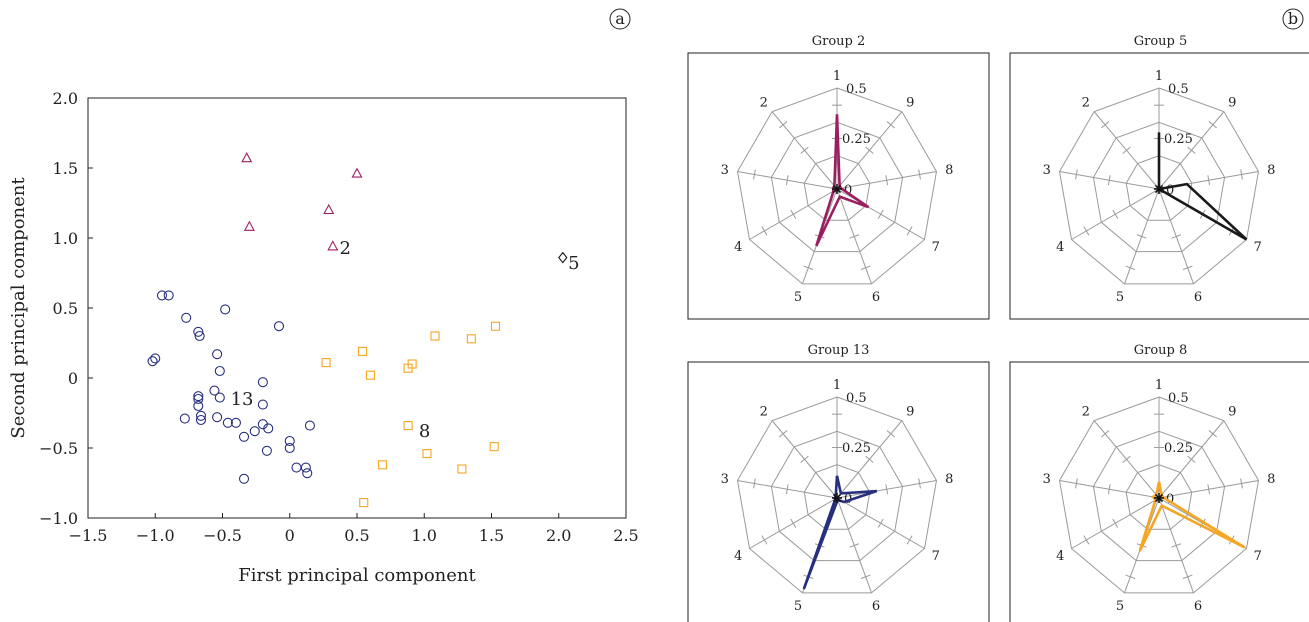 Image resolution: width=1309 pixels, height=622 pixels. Describe the element at coordinates (620, 19) in the screenshot. I see `panel-tag-a: a` at that location.